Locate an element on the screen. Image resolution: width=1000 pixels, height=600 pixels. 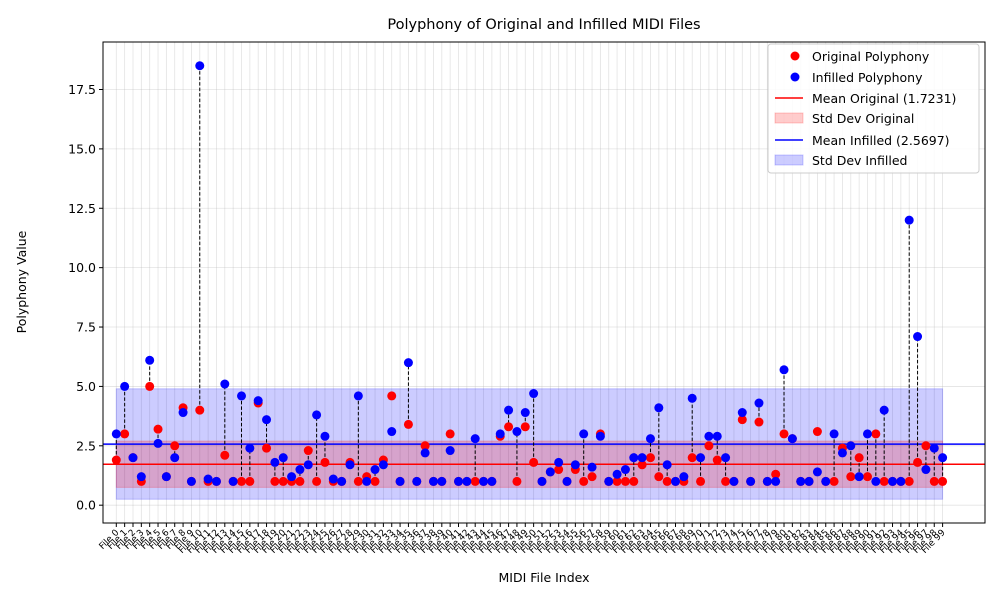
y-tick-label: 0.0 is located at coordinates (86, 505).